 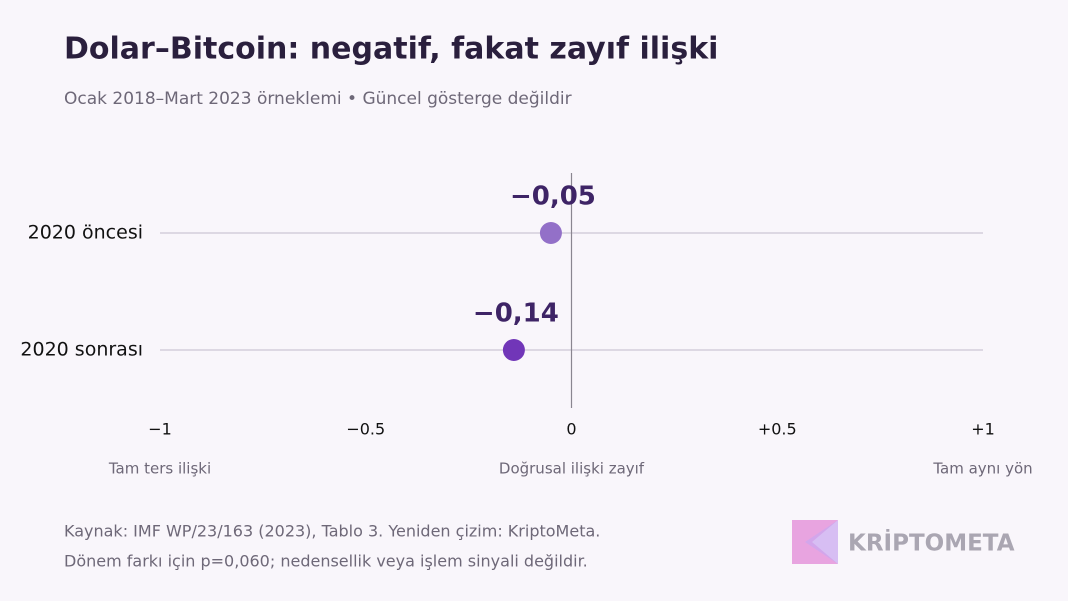 I want to click on x-tick-label: +0.5, so click(x=777, y=429).